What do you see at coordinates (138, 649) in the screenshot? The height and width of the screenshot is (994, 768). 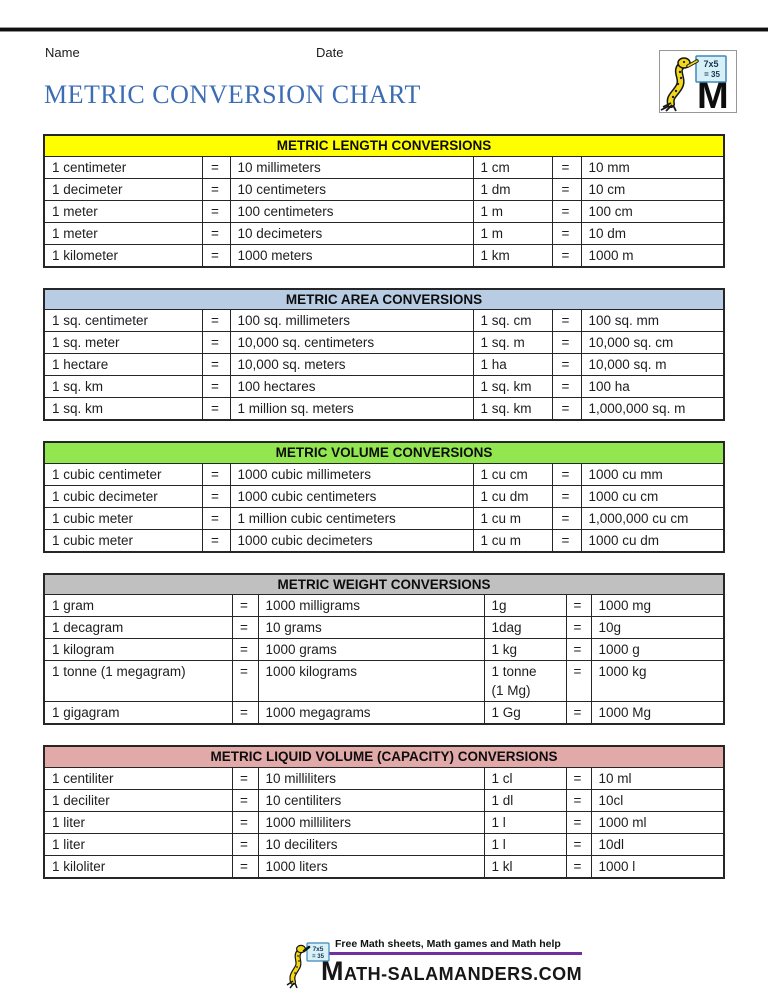 I see `table-cell: 1 kilogram` at bounding box center [138, 649].